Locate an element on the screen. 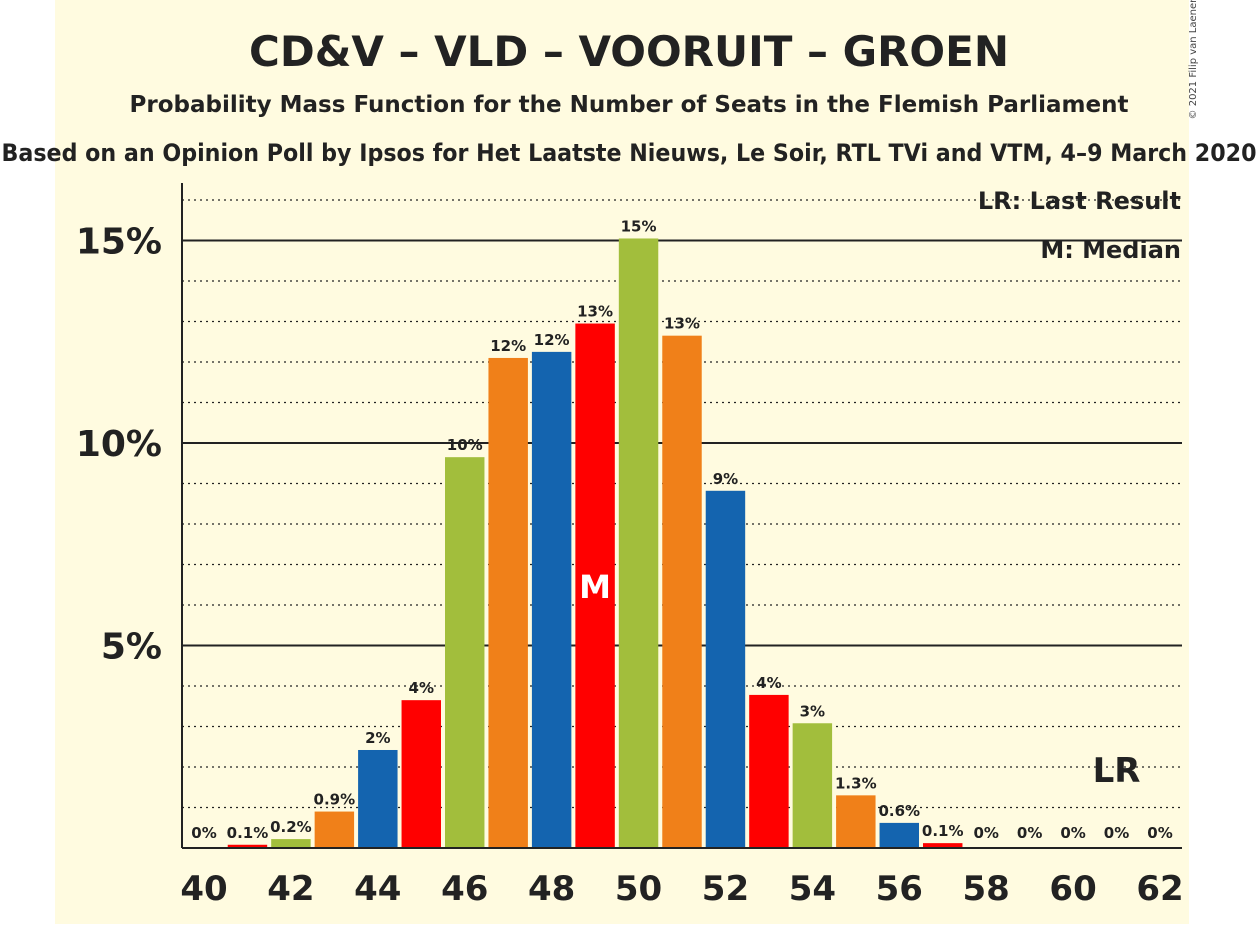 The height and width of the screenshot is (928, 1259). x-tick-label: 56 is located at coordinates (899, 889).